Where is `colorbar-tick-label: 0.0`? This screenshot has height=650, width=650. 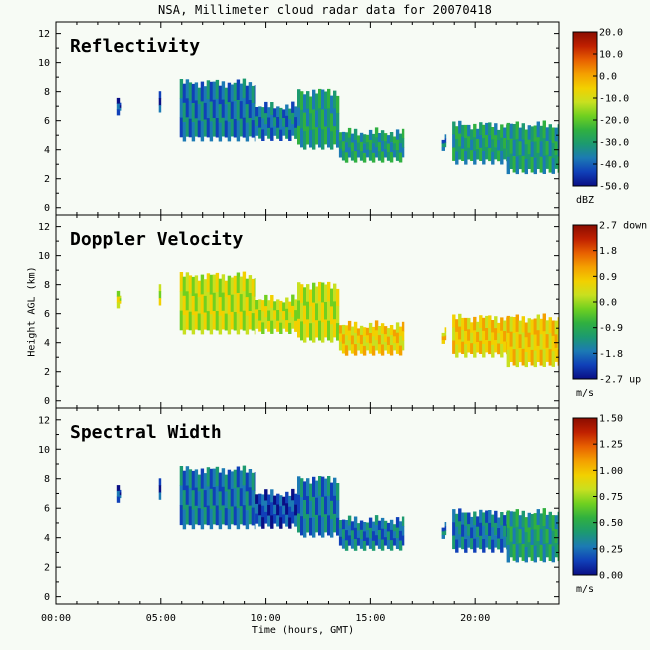 colorbar-tick-label: 0.0 is located at coordinates (608, 77).